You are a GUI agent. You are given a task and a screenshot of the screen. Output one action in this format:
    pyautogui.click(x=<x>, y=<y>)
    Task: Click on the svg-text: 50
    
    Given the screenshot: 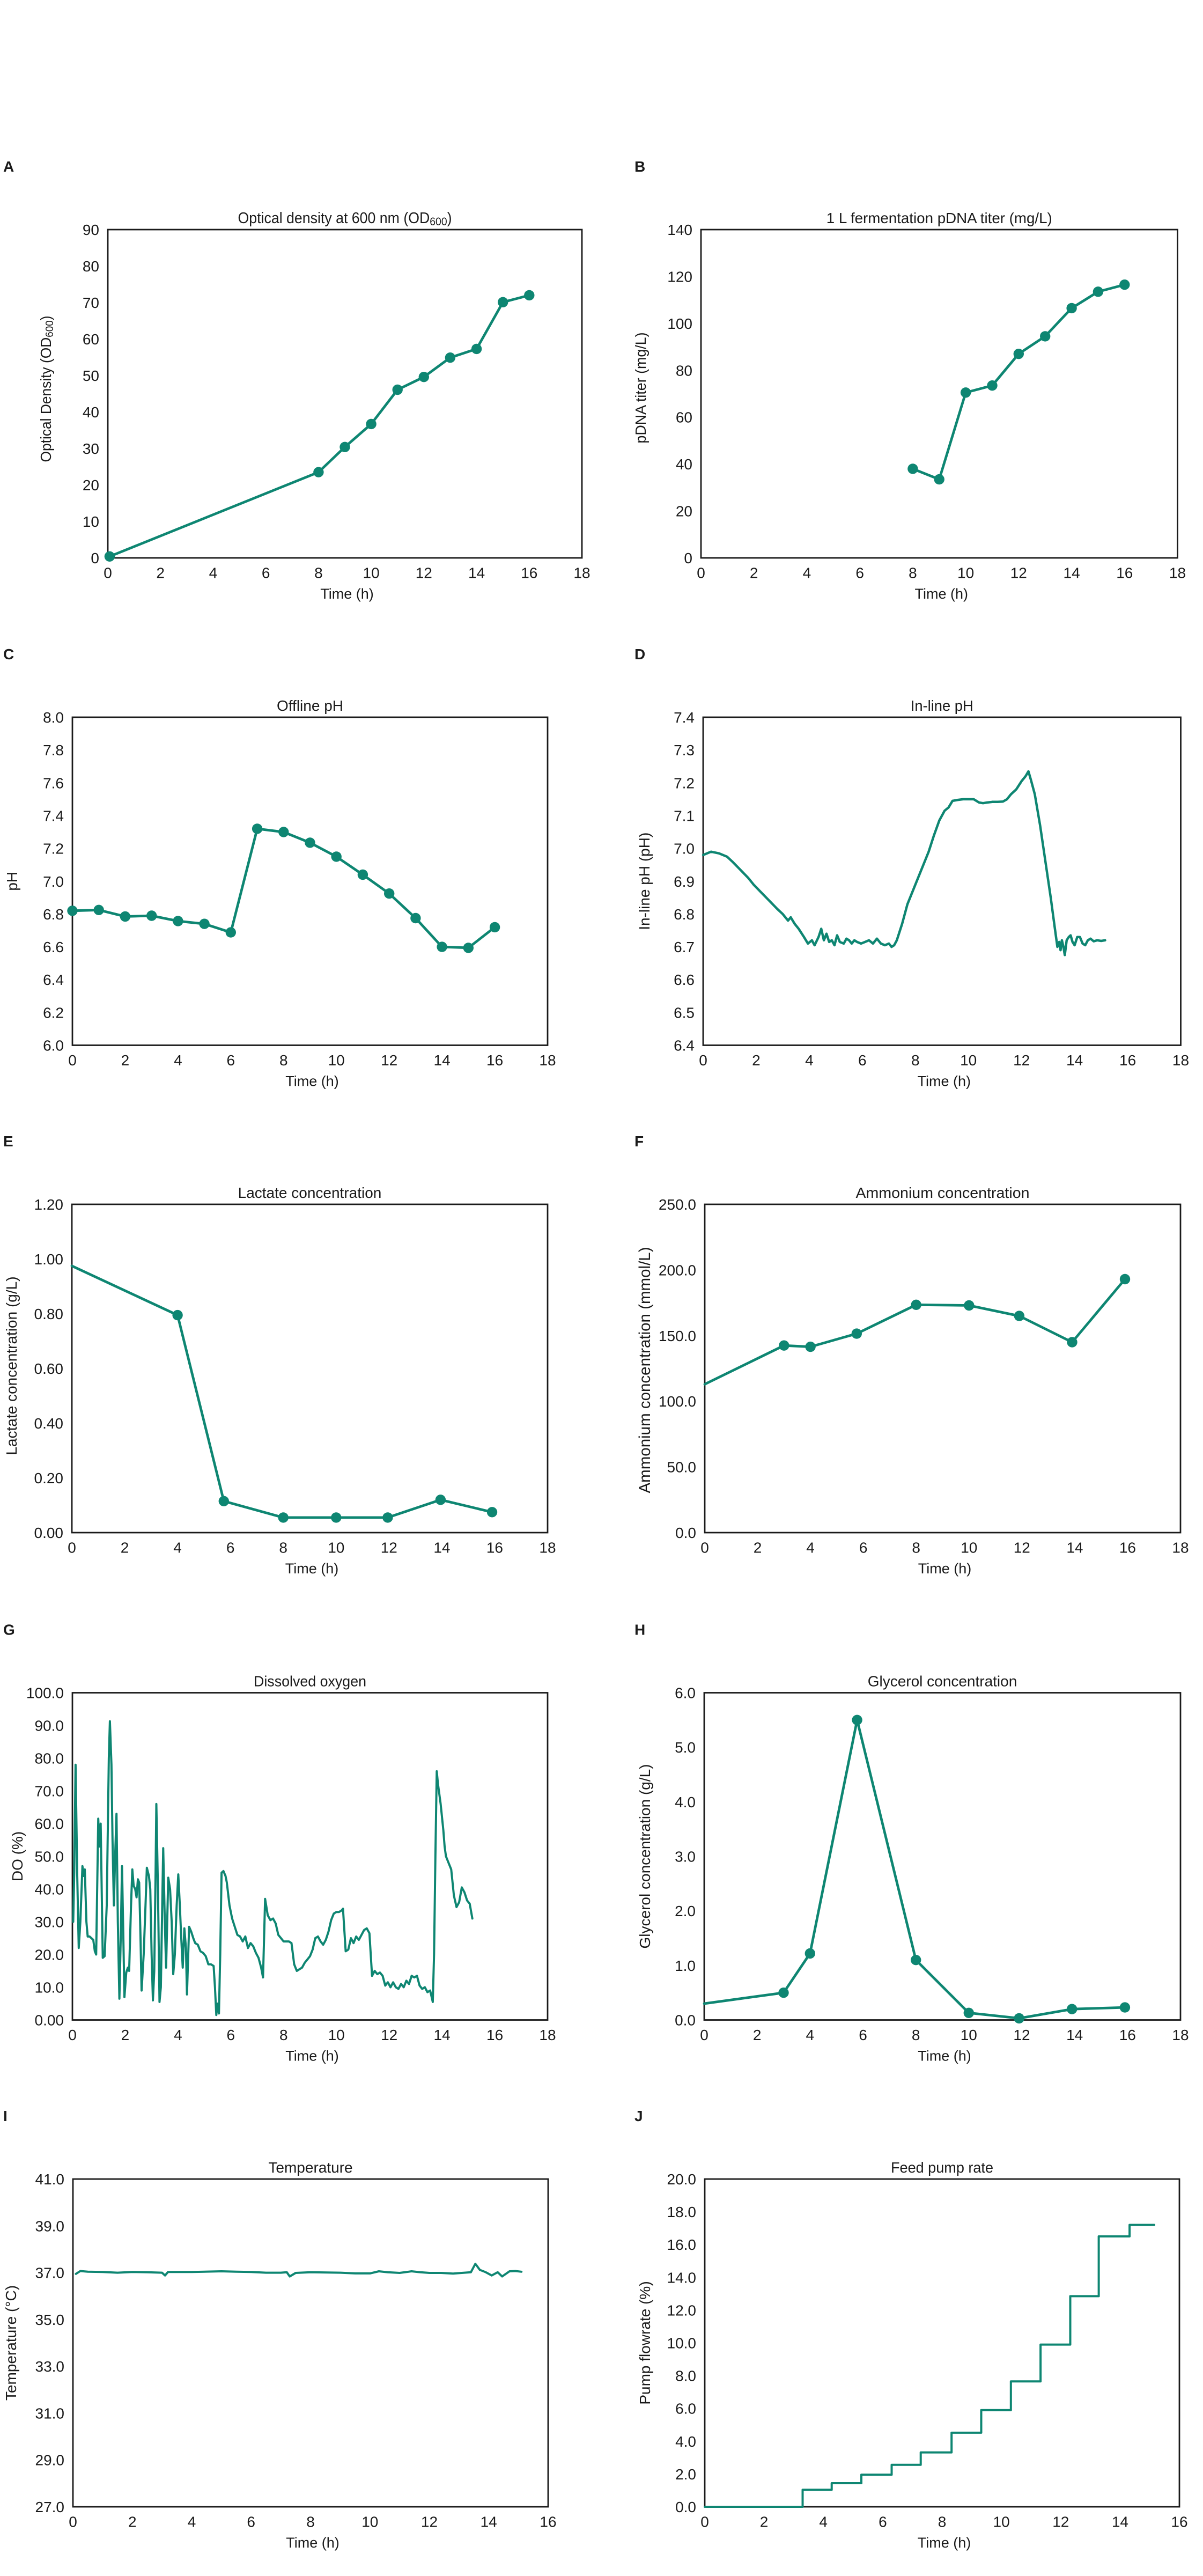 What is the action you would take?
    pyautogui.click(x=91, y=375)
    